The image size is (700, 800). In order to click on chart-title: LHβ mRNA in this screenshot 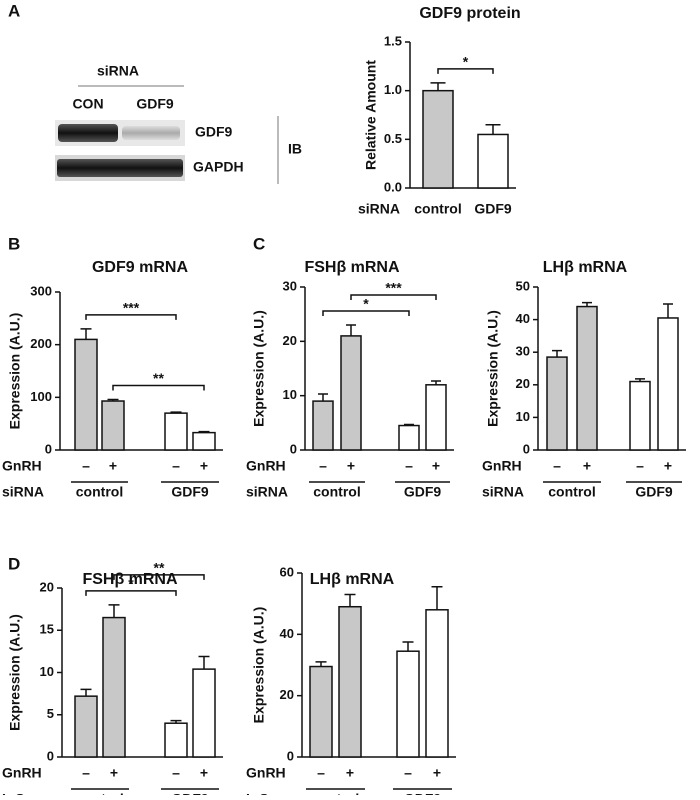, I will do `click(585, 267)`.